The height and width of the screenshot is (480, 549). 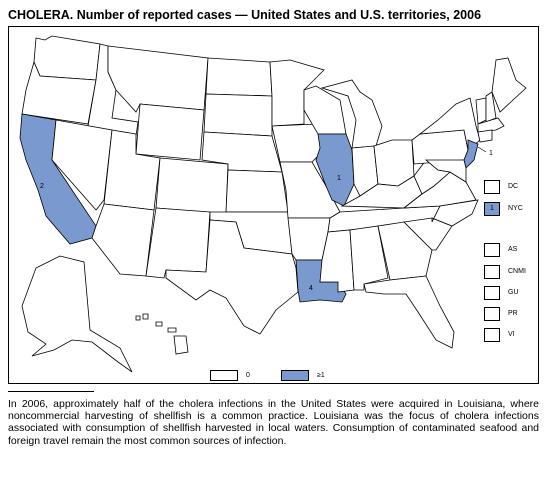 What do you see at coordinates (517, 271) in the screenshot?
I see `territory-cnmi-label: CNMI` at bounding box center [517, 271].